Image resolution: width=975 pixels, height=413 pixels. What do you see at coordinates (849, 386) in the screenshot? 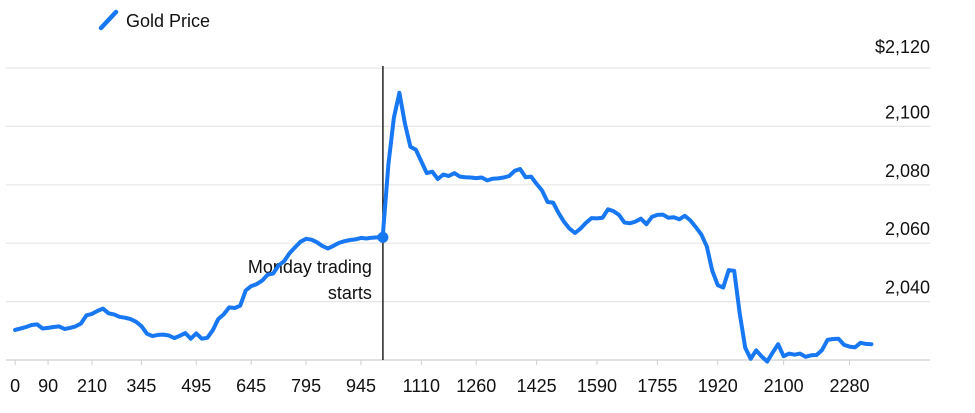
I see `x-tick-label: 2280` at bounding box center [849, 386].